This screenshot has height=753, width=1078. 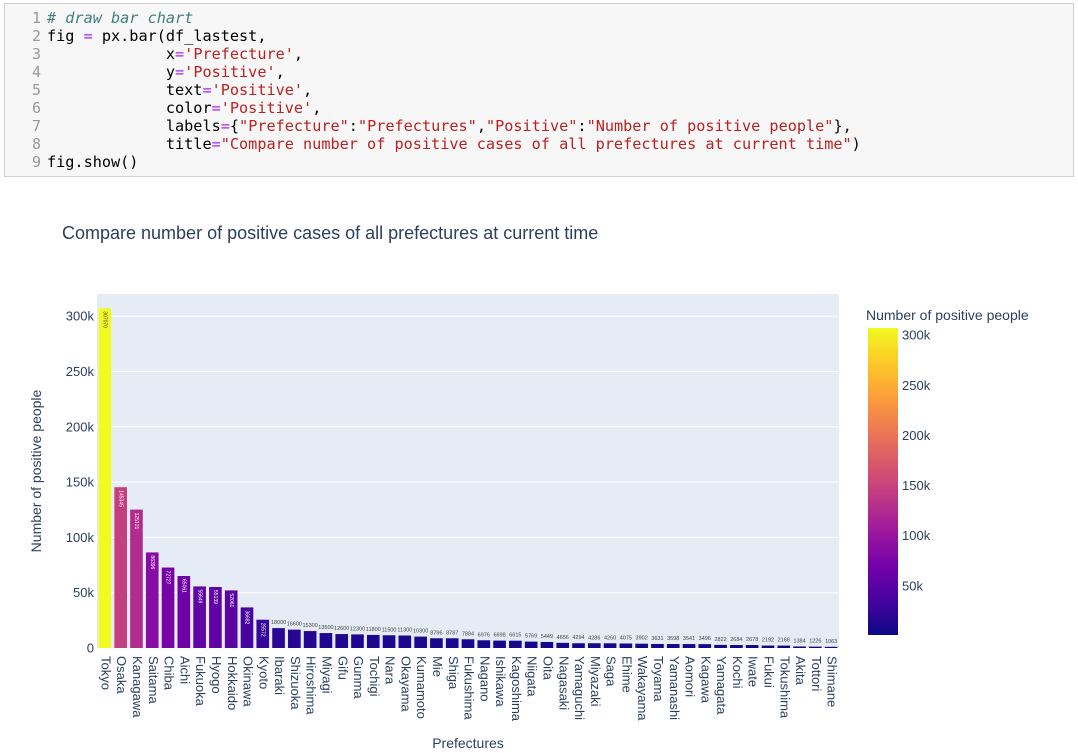 What do you see at coordinates (816, 674) in the screenshot?
I see `x-tick-label: Tottori` at bounding box center [816, 674].